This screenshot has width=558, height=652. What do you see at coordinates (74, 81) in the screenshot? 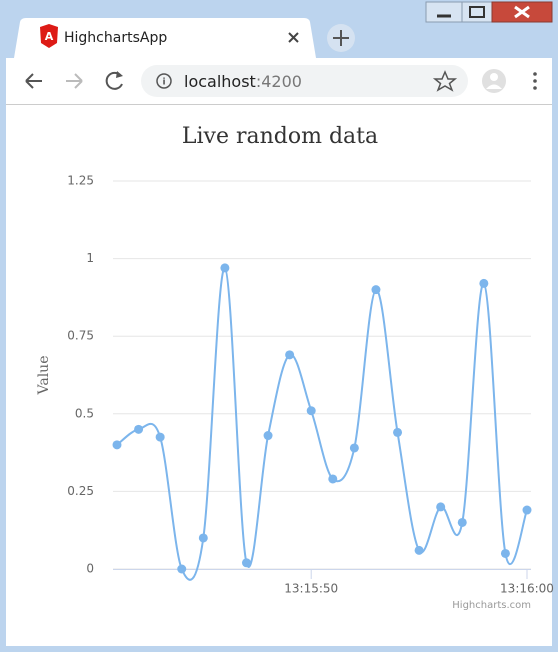
I see `forward-button` at bounding box center [74, 81].